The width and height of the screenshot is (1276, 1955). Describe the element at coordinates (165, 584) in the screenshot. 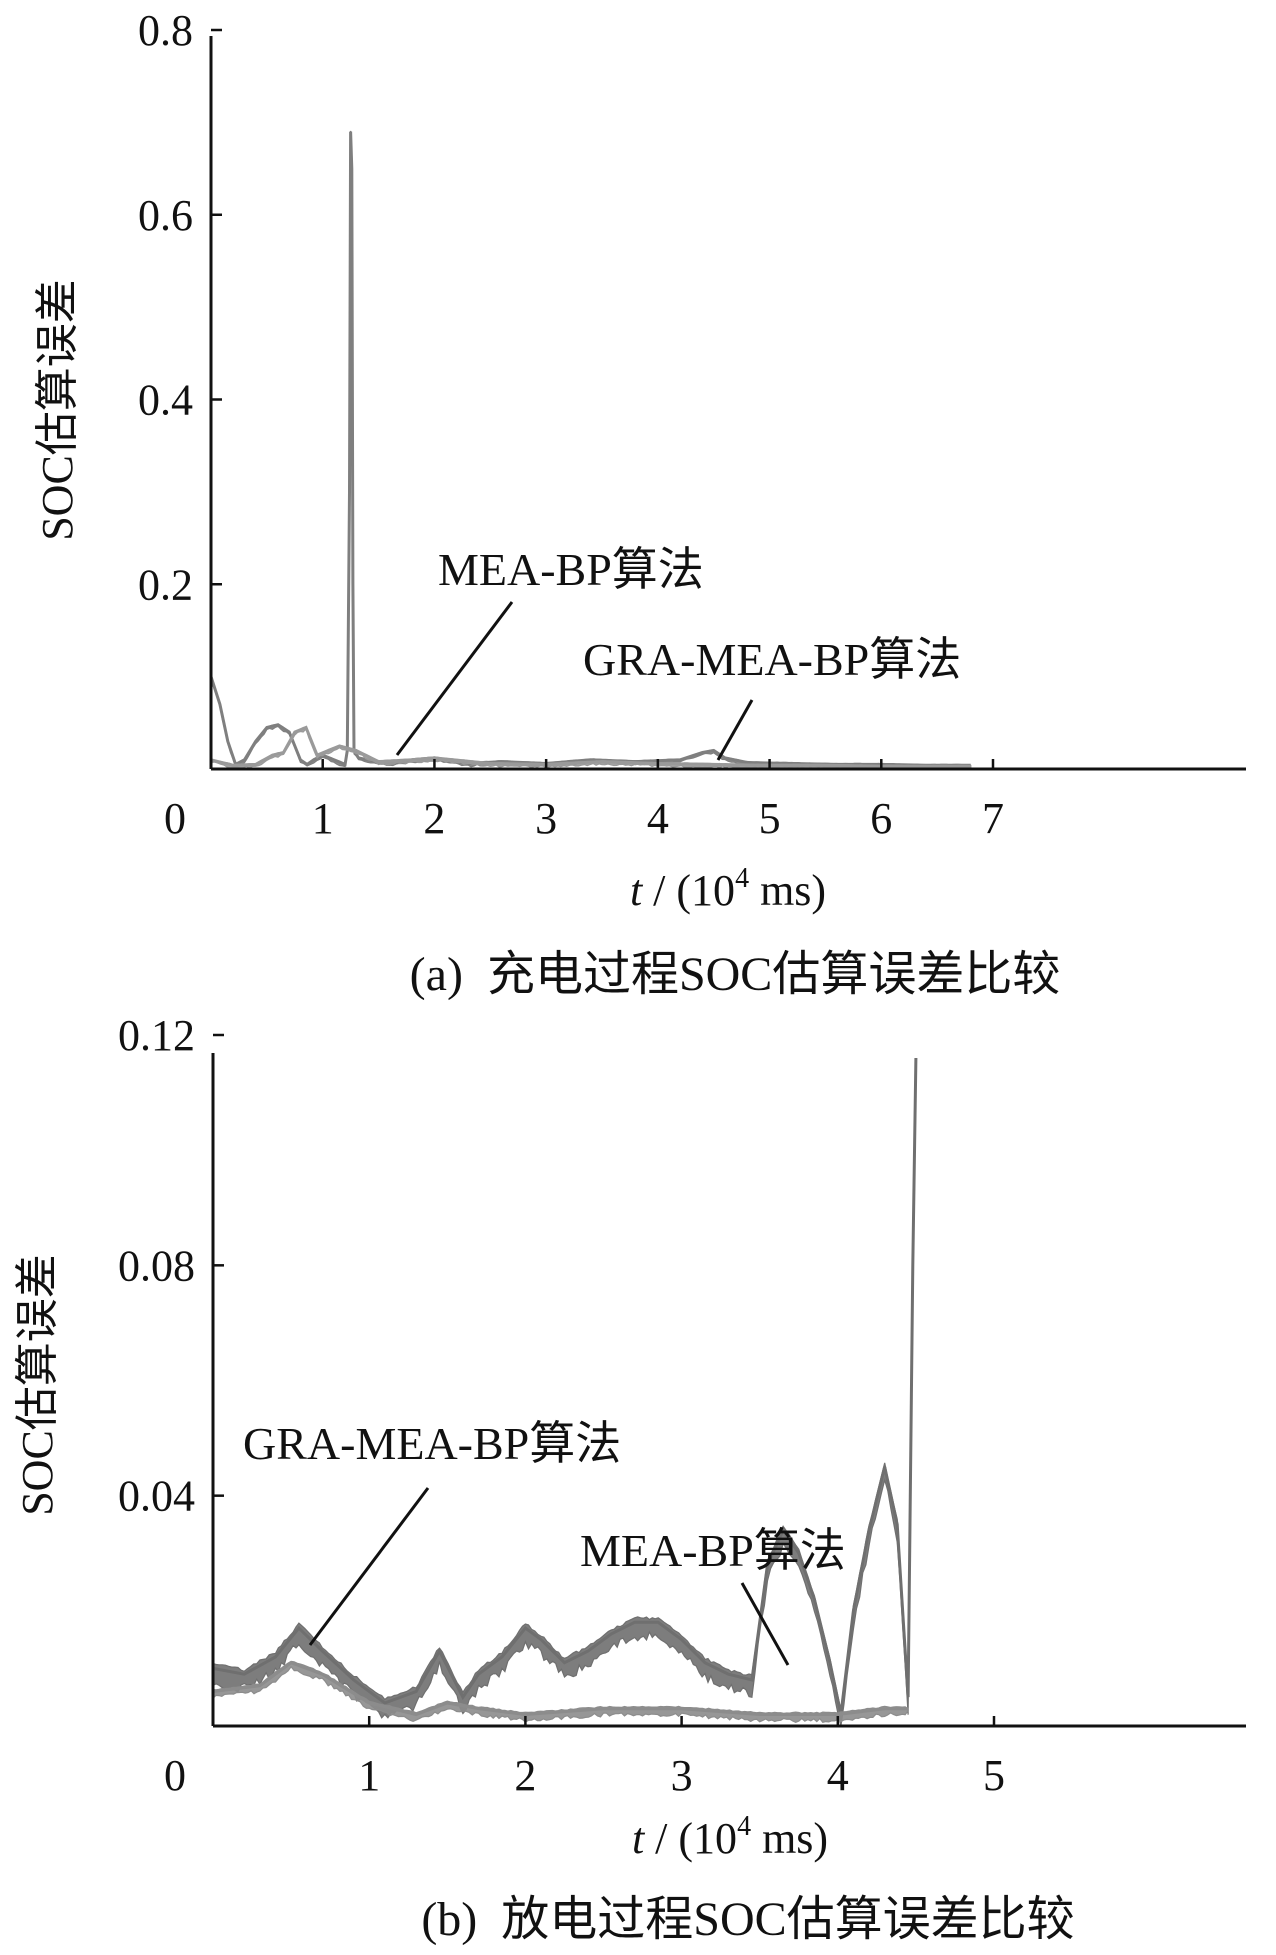

I see `chart-a-ytick-label: 0.2` at that location.